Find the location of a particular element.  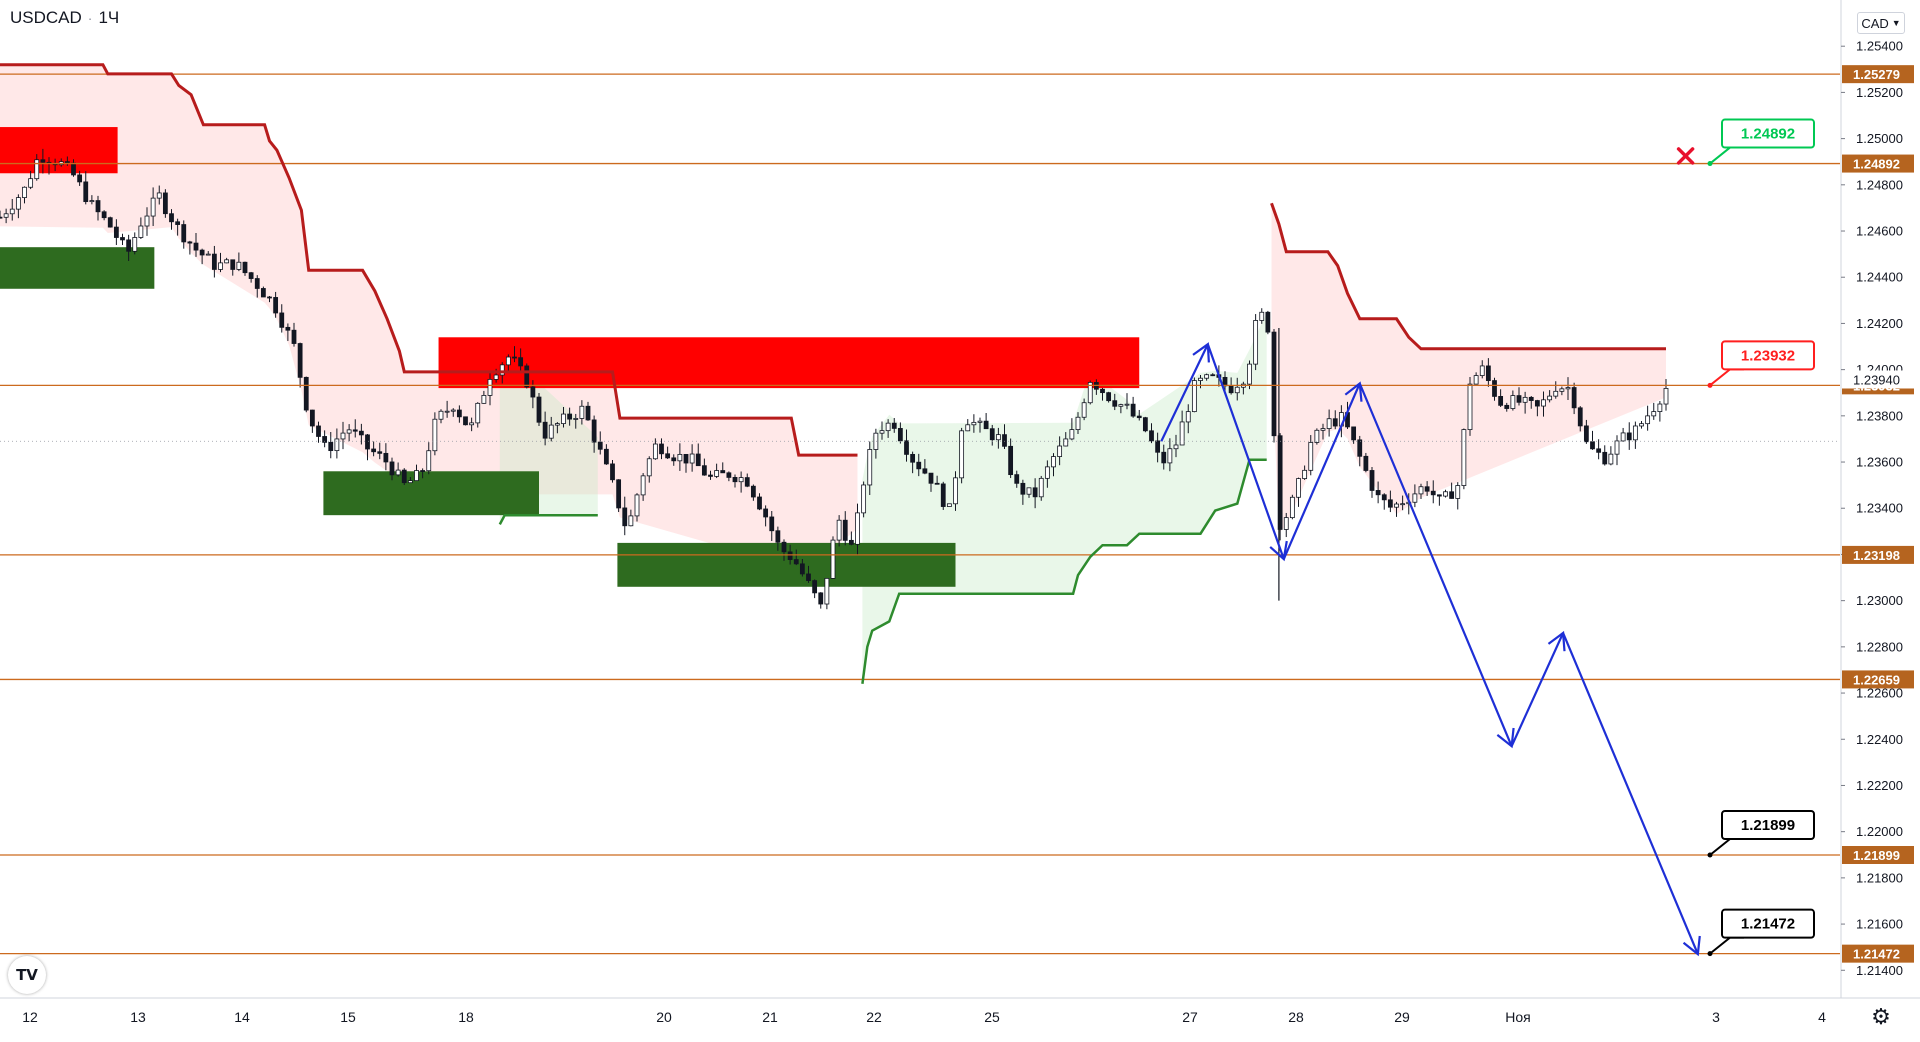

callout-anchor is located at coordinates (1710, 855).